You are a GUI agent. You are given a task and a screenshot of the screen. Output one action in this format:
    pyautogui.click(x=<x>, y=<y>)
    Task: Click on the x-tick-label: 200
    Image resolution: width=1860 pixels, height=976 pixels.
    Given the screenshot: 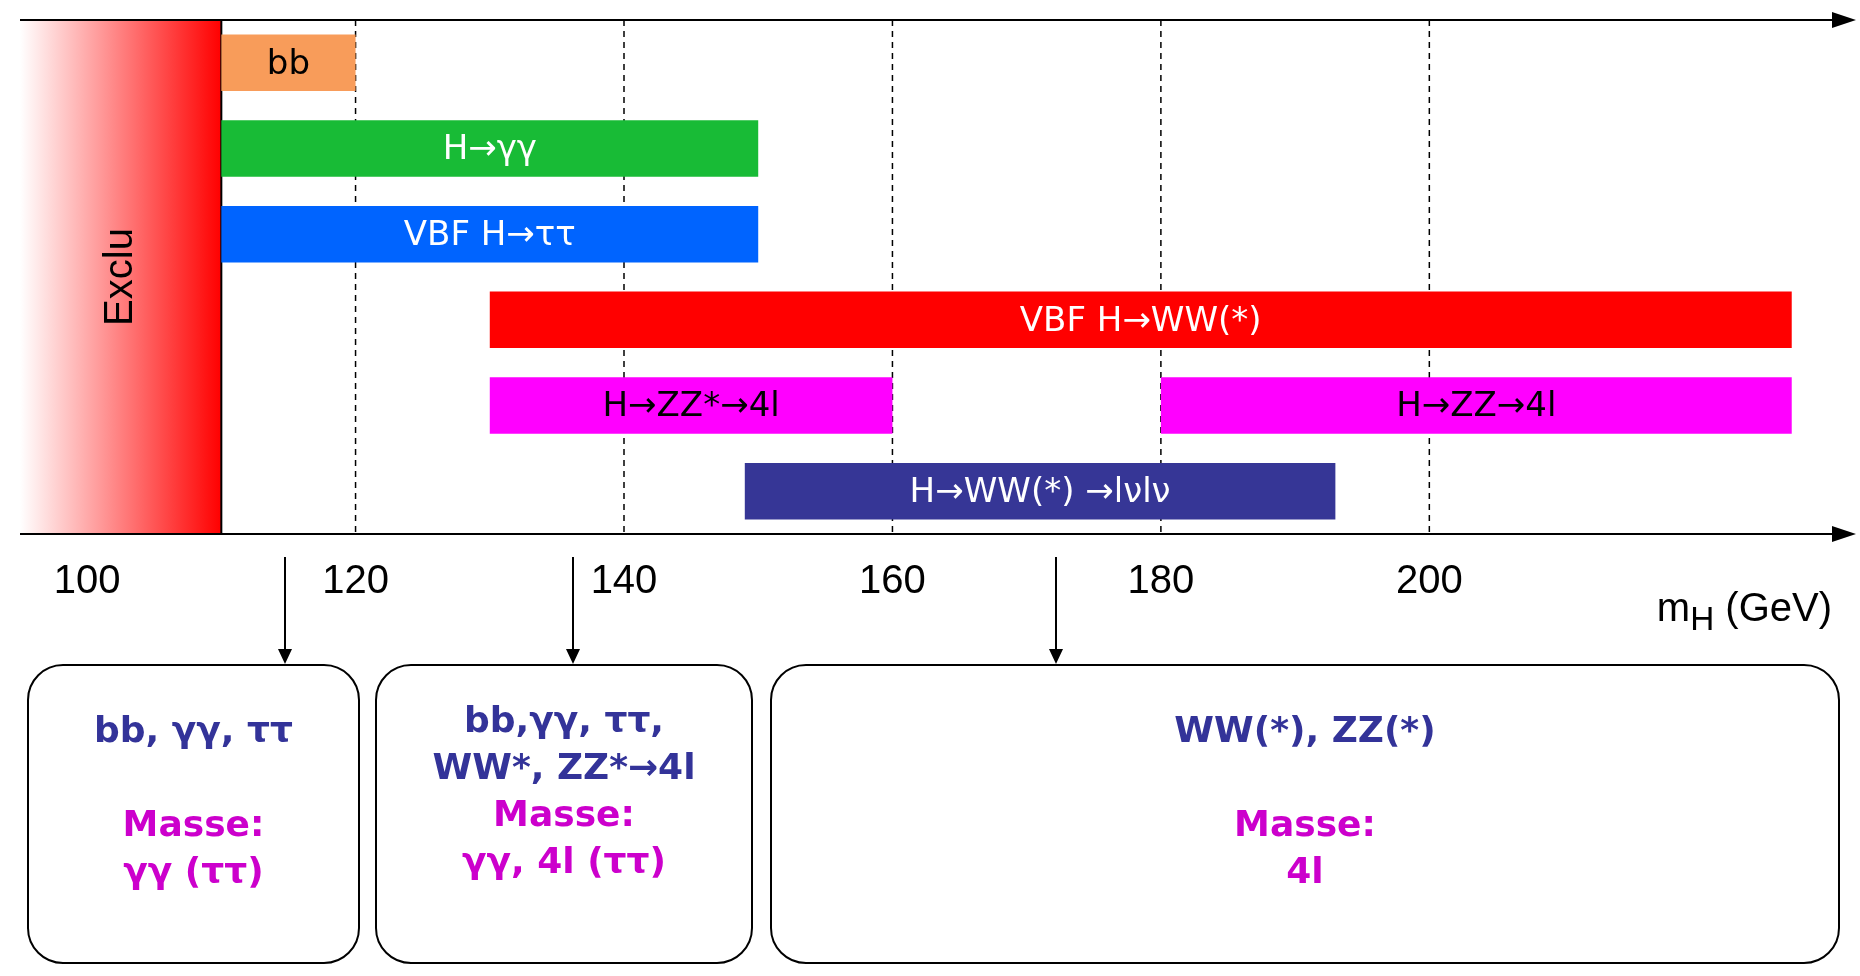 What is the action you would take?
    pyautogui.click(x=1429, y=579)
    